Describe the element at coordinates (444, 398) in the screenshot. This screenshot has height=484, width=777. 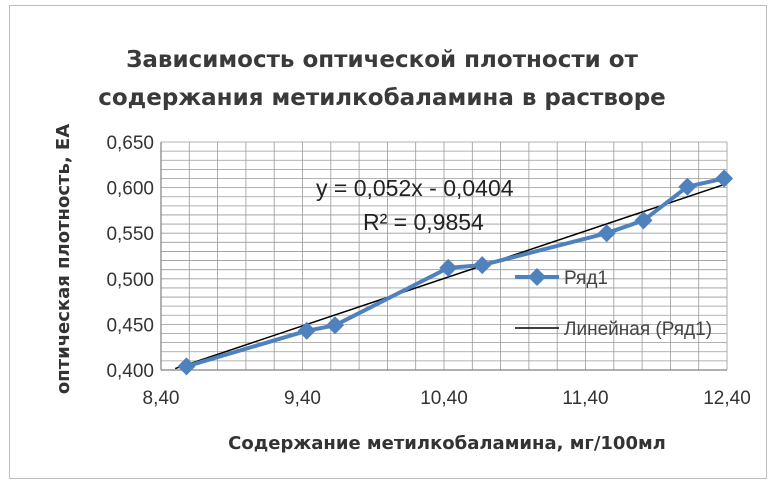
I see `x-tick-label: 10,40` at that location.